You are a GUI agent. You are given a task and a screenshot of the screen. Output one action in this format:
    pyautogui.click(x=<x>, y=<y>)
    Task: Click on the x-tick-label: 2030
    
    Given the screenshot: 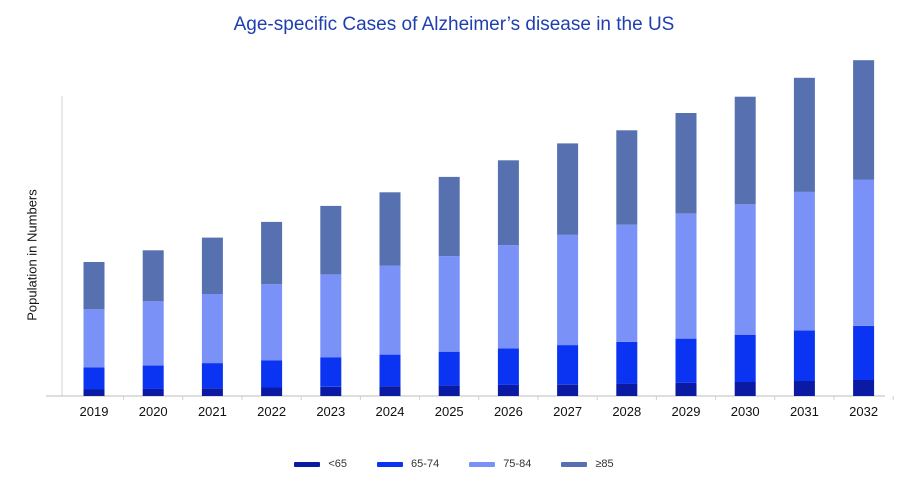 What is the action you would take?
    pyautogui.click(x=745, y=411)
    